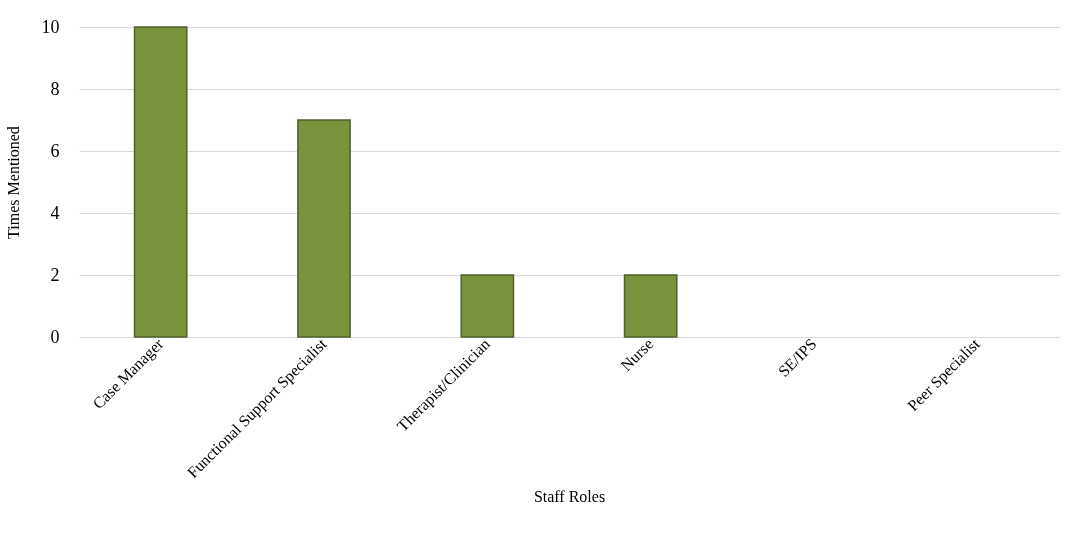 This screenshot has height=544, width=1078. Describe the element at coordinates (50, 26) in the screenshot. I see `y-tick-label: 10` at that location.